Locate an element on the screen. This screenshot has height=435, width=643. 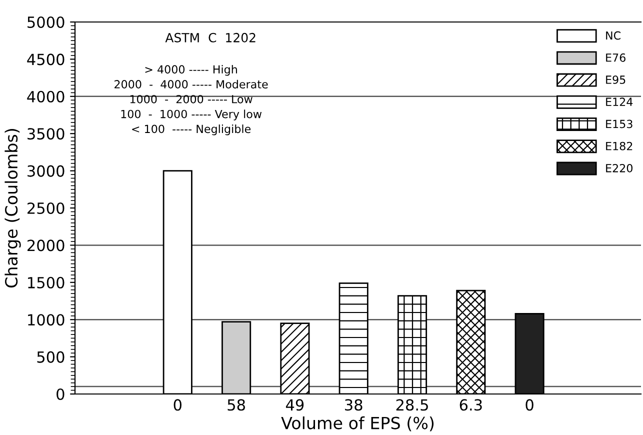
annotation: 100 - 1000 ----- Very low is located at coordinates (191, 115).